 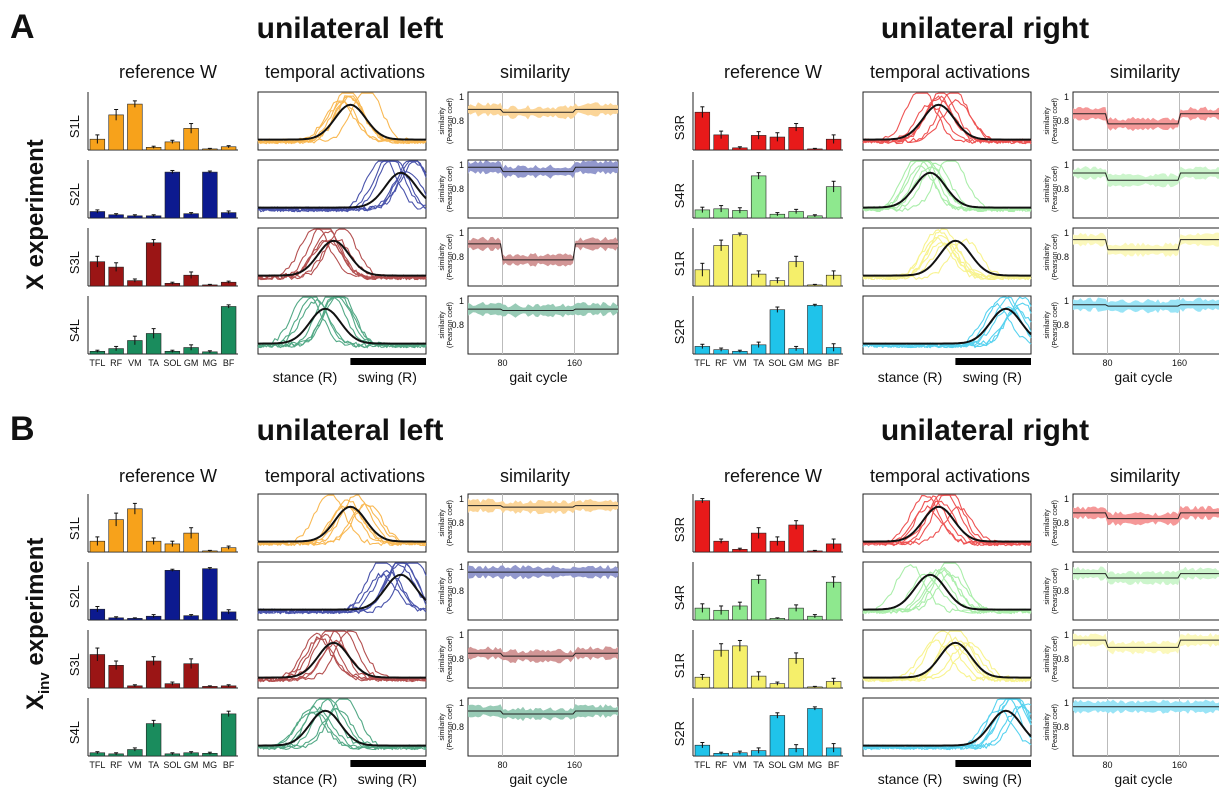 I want to click on swing-bar, so click(x=388, y=361).